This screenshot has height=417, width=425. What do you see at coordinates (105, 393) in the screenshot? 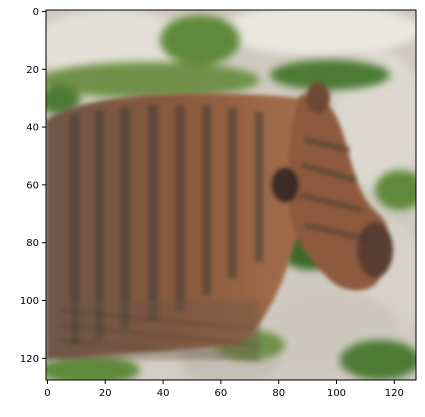
I see `x-tick-label: 20` at bounding box center [105, 393].